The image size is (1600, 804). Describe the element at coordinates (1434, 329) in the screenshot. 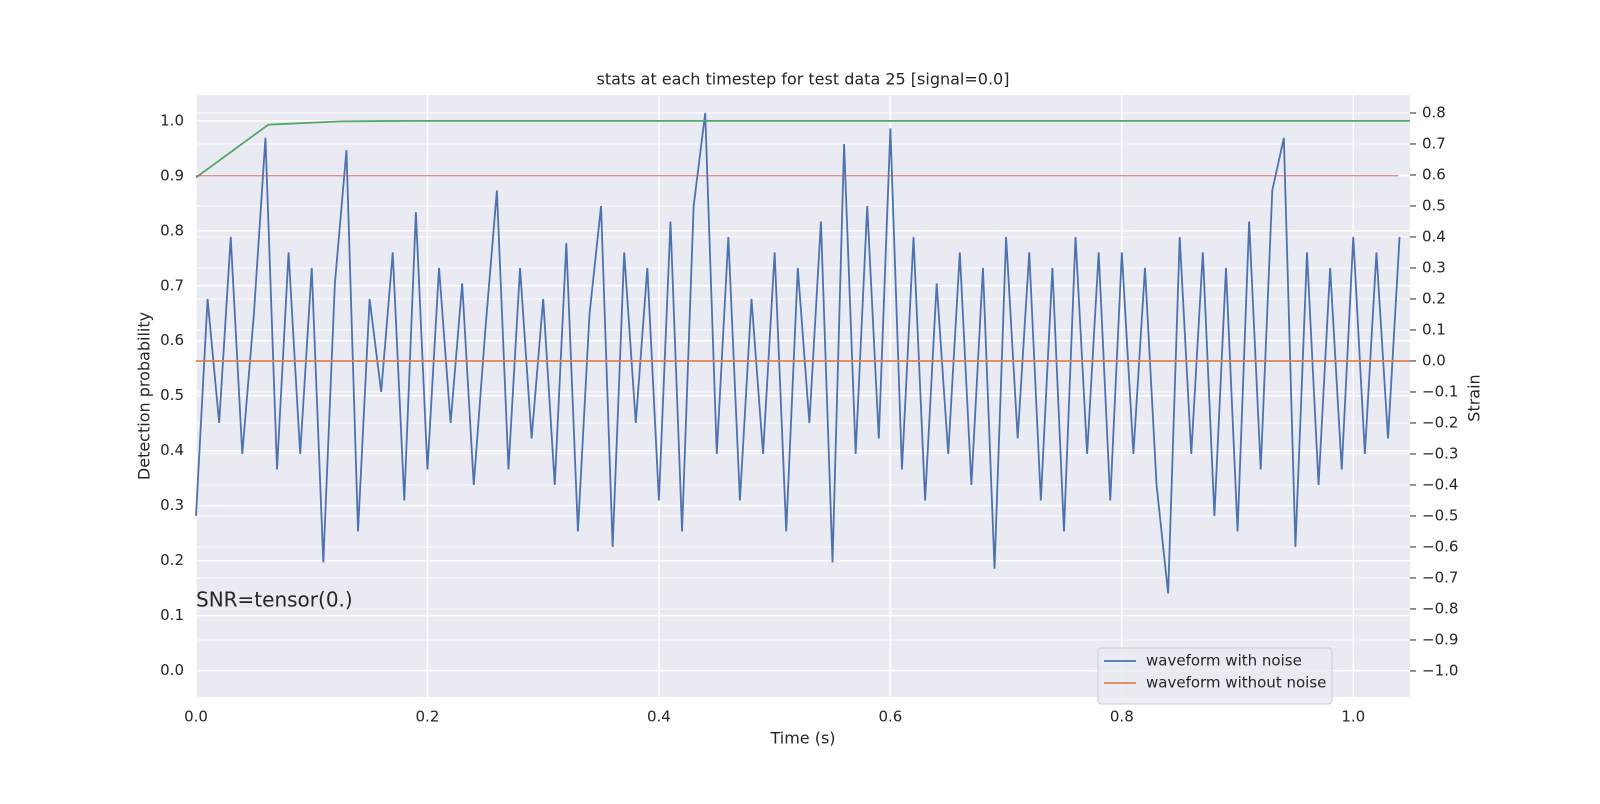

I see `y2-tick-label: 0.1` at that location.